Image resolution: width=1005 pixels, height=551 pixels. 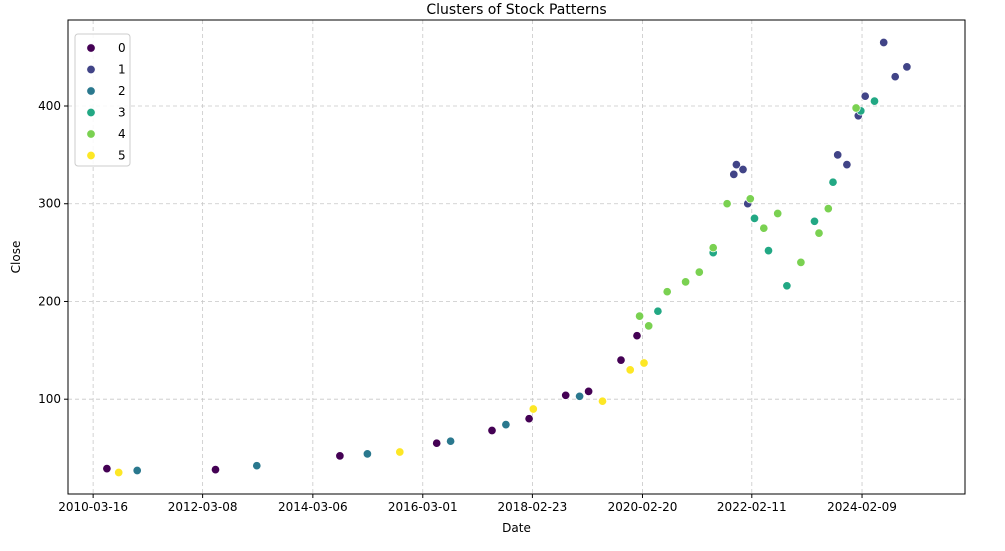 What do you see at coordinates (862, 507) in the screenshot?
I see `x-tick-label: 2024-02-09` at bounding box center [862, 507].